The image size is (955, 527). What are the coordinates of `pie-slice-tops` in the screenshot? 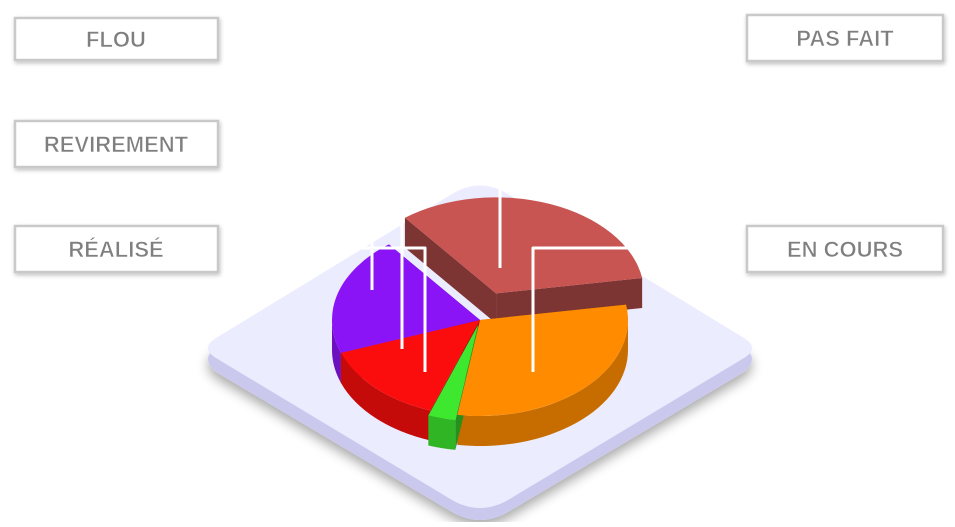 It's located at (487, 308).